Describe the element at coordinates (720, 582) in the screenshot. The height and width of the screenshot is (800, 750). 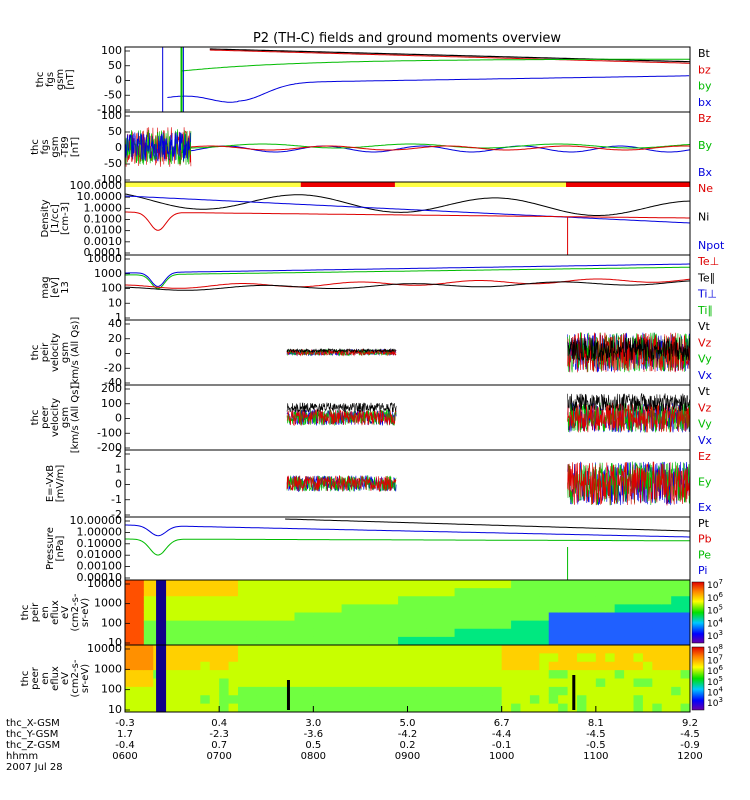
I see `colorbar-tick-exponent: 7` at that location.